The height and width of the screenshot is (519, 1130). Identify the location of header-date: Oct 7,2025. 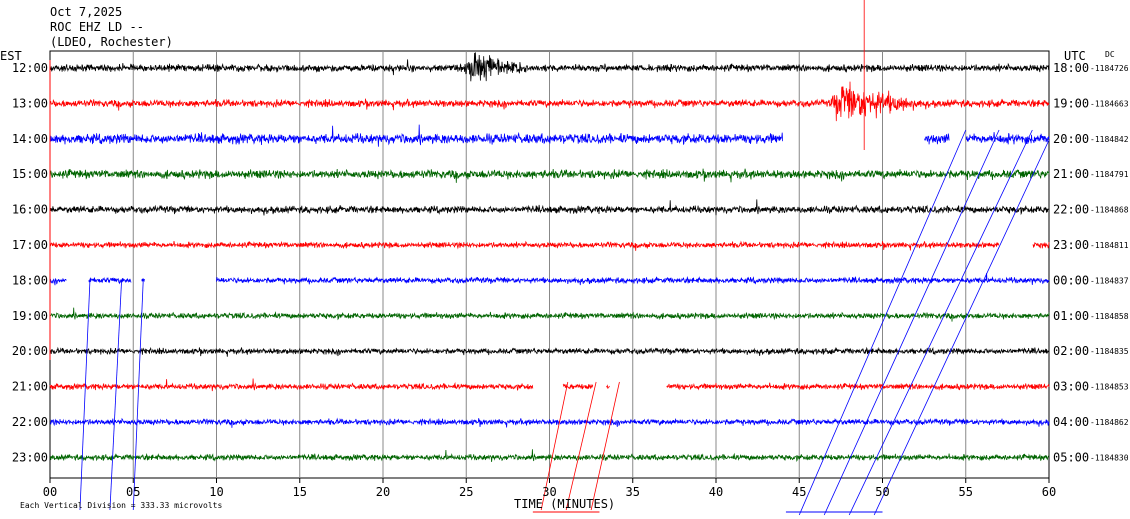
(86, 12).